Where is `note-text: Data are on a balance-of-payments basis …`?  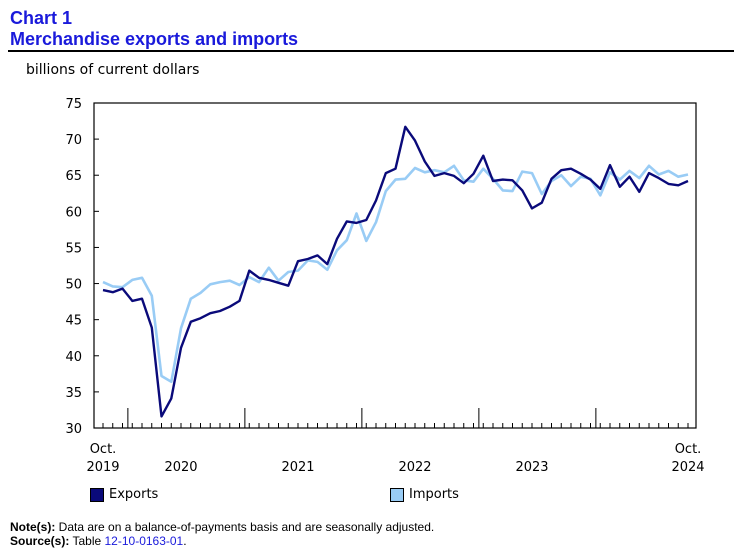 note-text: Data are on a balance-of-payments basis … is located at coordinates (246, 527).